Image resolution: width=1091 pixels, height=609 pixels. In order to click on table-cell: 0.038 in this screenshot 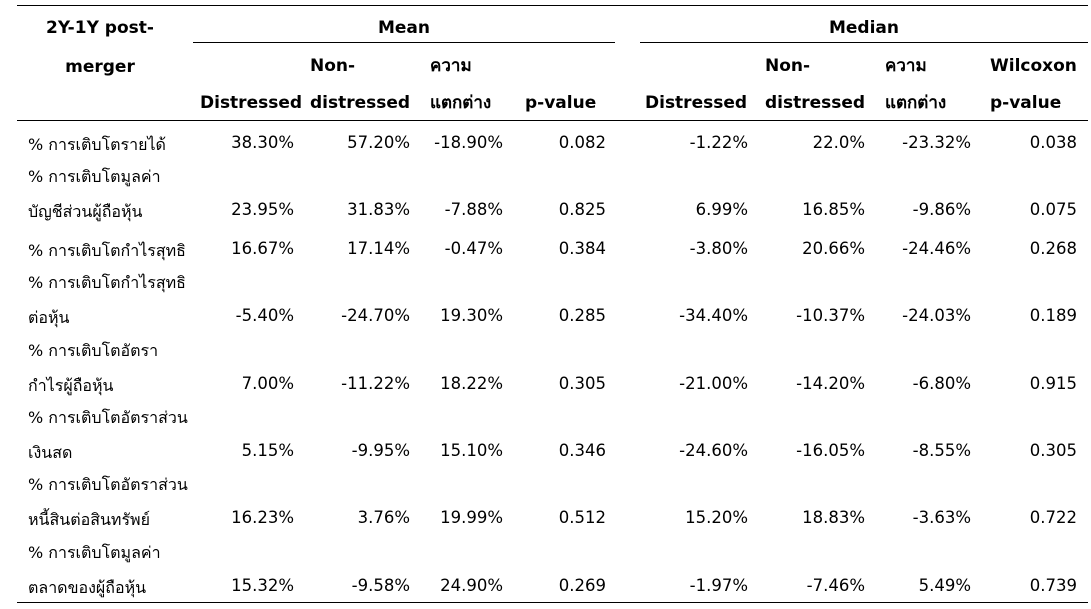, I will do `click(1053, 142)`.